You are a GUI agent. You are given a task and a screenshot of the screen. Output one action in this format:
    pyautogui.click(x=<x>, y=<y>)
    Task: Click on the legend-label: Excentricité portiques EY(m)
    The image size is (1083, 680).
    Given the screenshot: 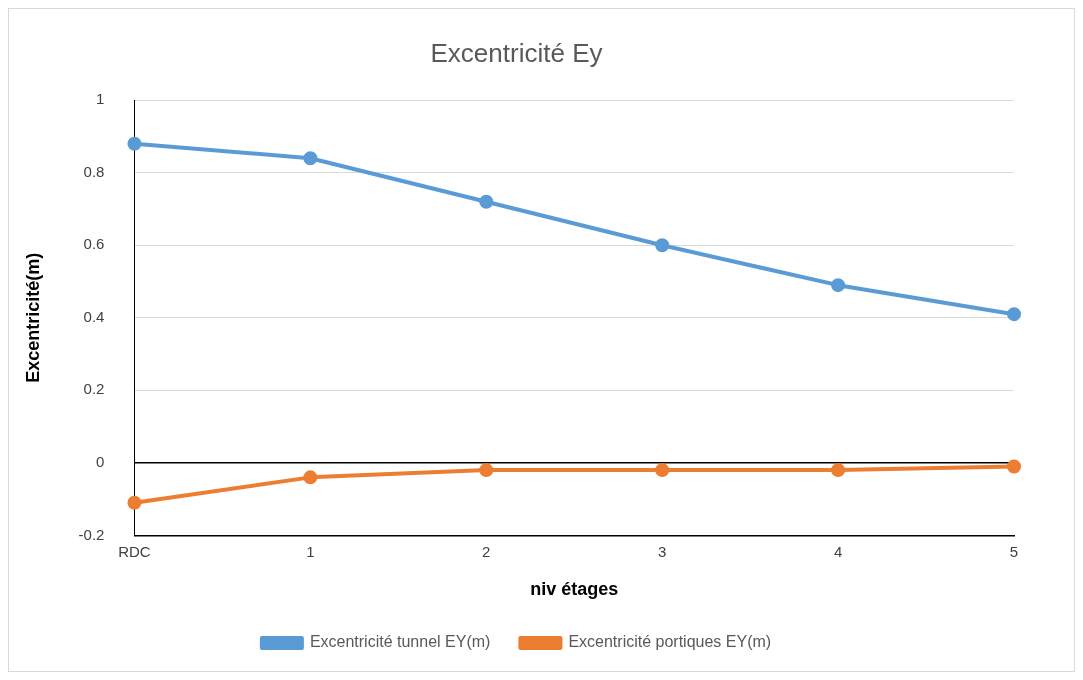 What is the action you would take?
    pyautogui.click(x=670, y=642)
    